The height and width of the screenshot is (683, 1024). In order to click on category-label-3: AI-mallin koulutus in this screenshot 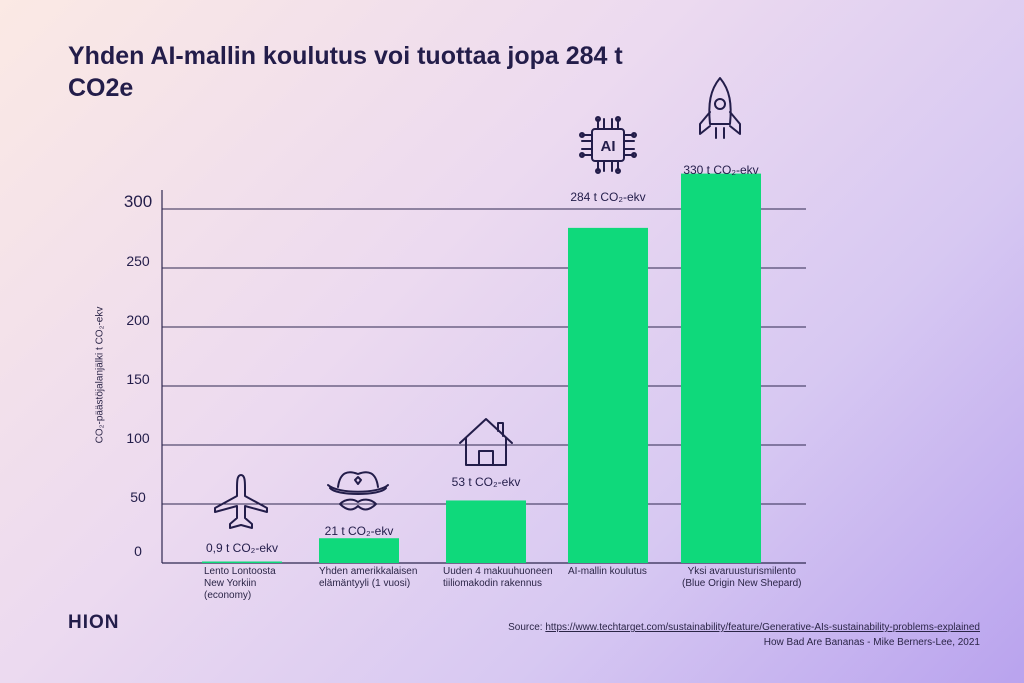, I will do `click(607, 572)`.